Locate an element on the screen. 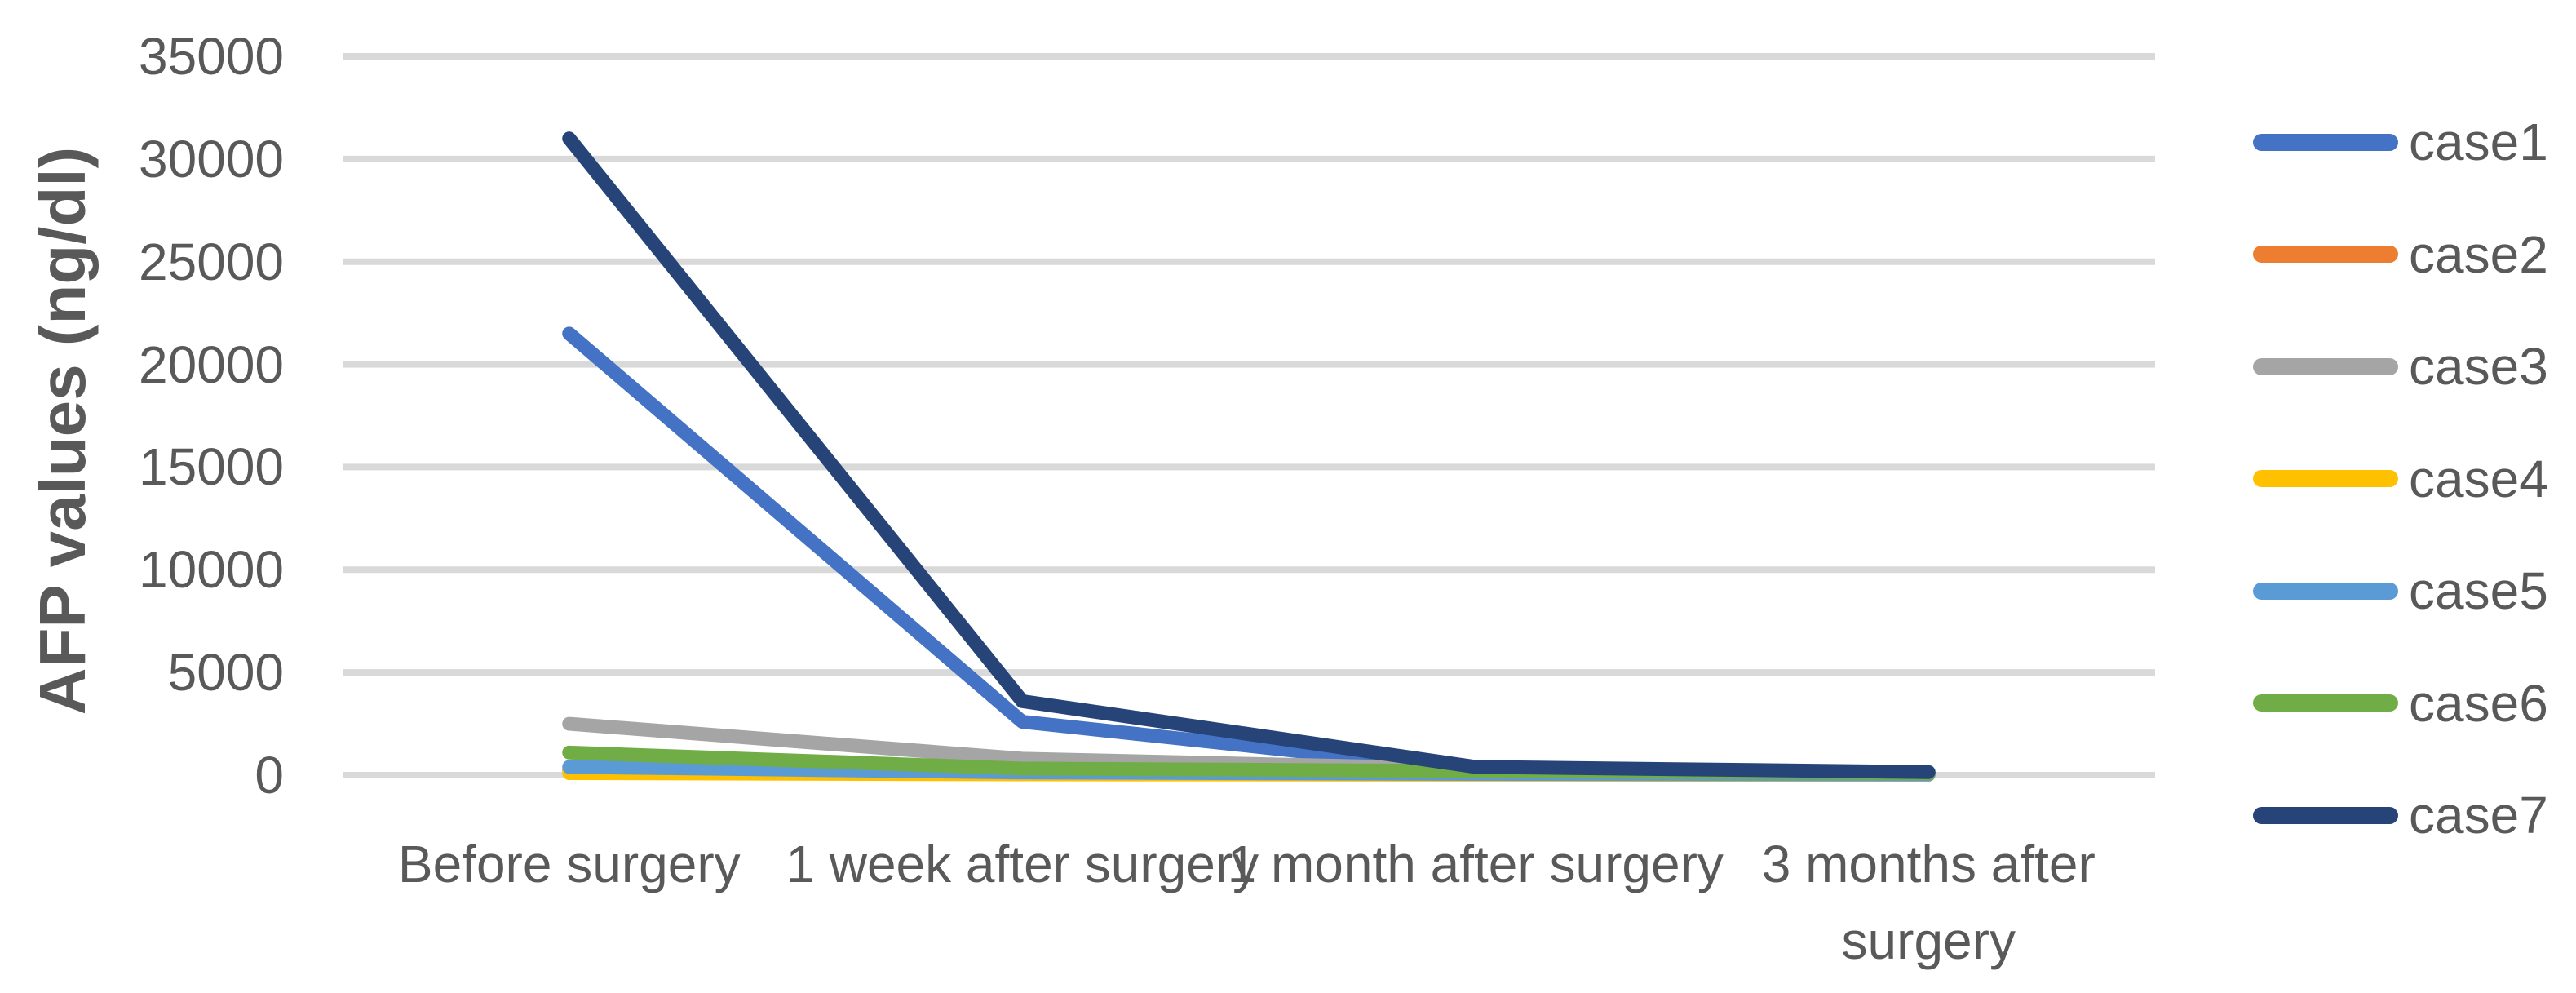 The width and height of the screenshot is (2576, 993). legend-swatch-case1 is located at coordinates (2325, 142).